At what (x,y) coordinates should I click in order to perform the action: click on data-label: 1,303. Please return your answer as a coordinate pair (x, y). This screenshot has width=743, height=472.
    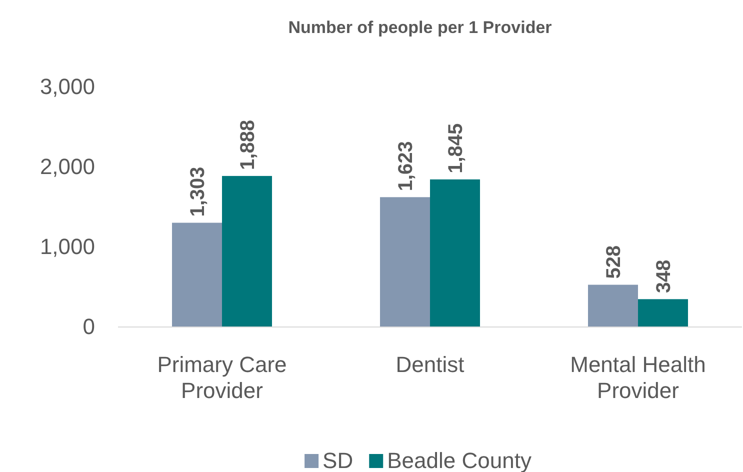
    Looking at the image, I should click on (198, 191).